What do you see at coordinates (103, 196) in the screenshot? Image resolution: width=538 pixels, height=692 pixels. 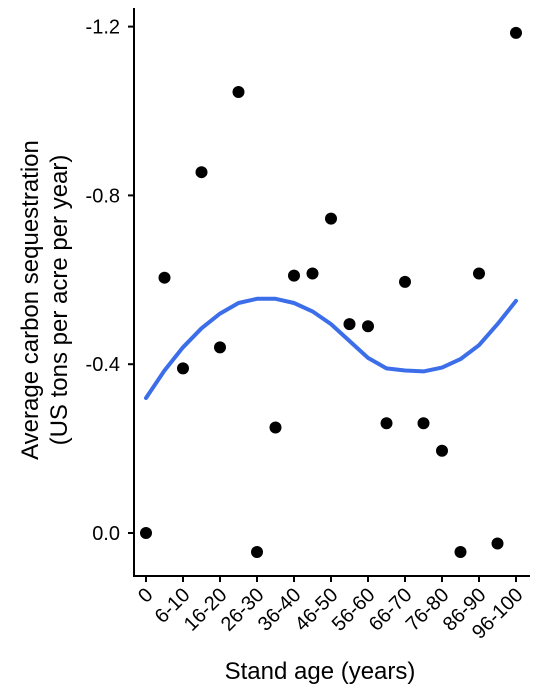 I see `y-tick-label: -0.8` at bounding box center [103, 196].